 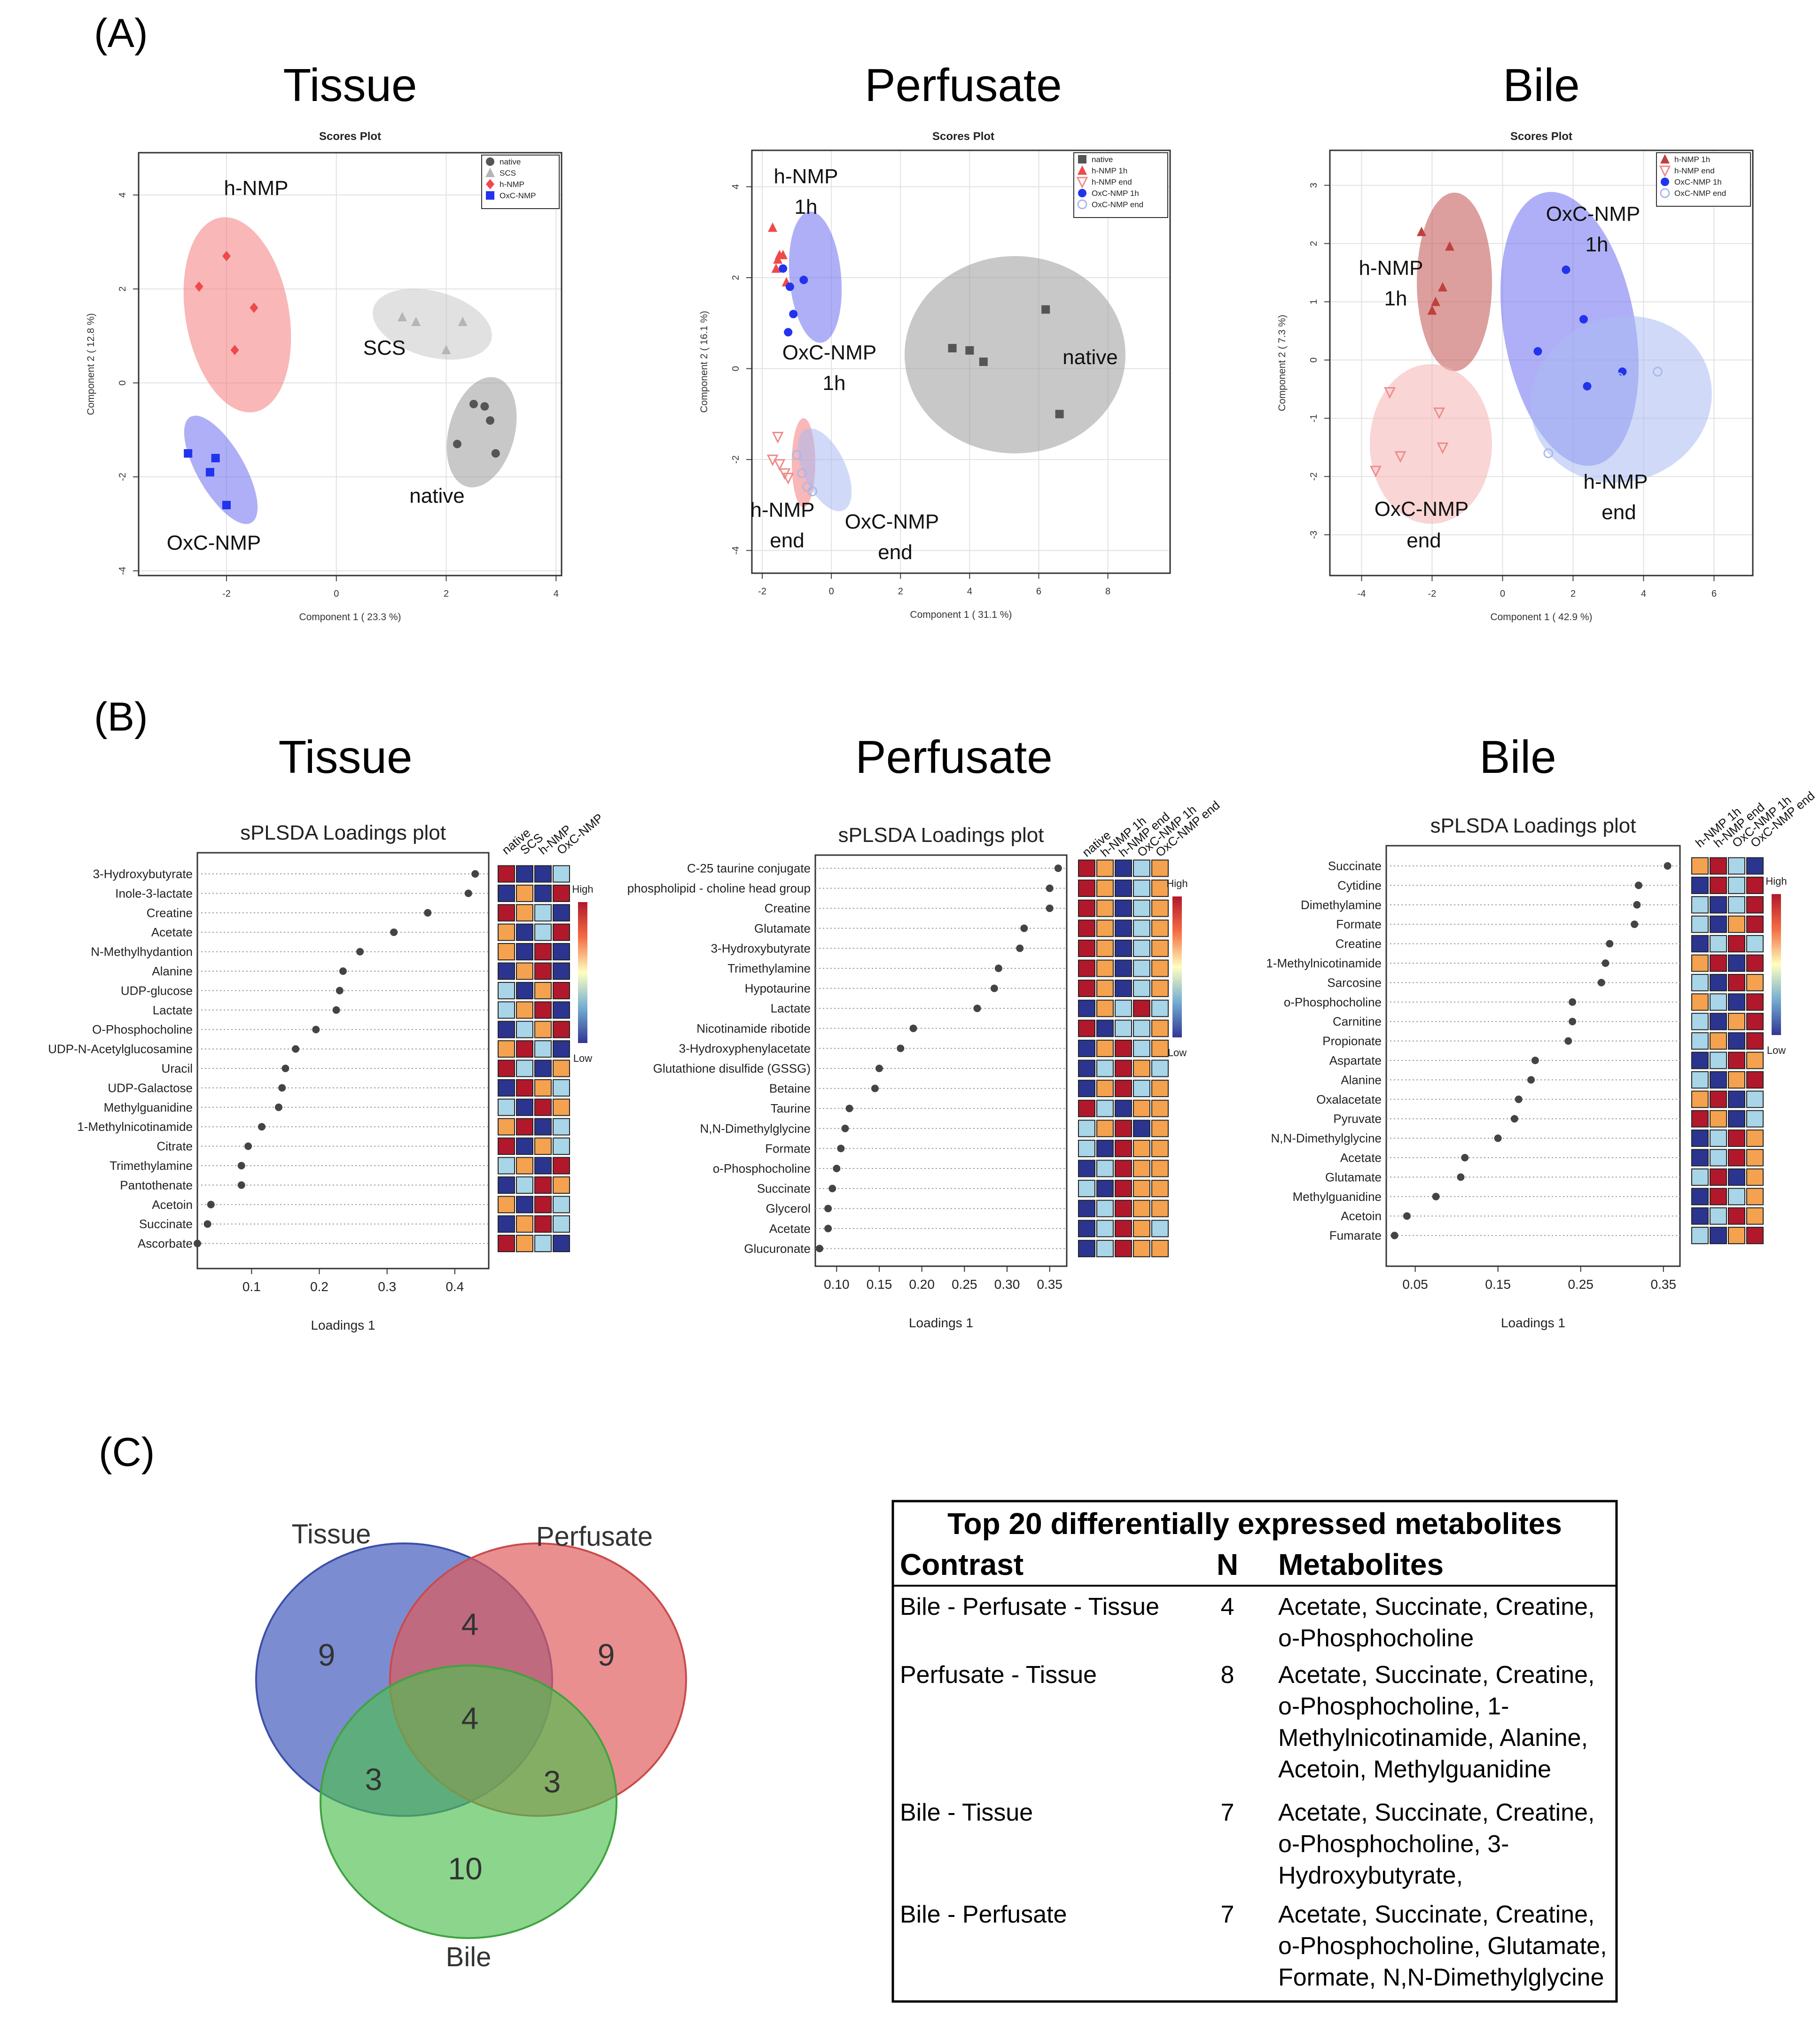 What do you see at coordinates (1370, 1875) in the screenshot?
I see `table-cell-metabolites: Hydroxybutyrate,` at bounding box center [1370, 1875].